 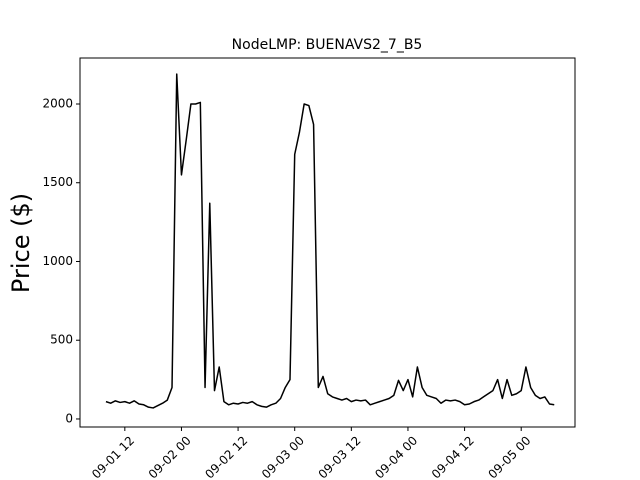 What do you see at coordinates (396, 456) in the screenshot?
I see `x-tick-label: 09-04 00` at bounding box center [396, 456].